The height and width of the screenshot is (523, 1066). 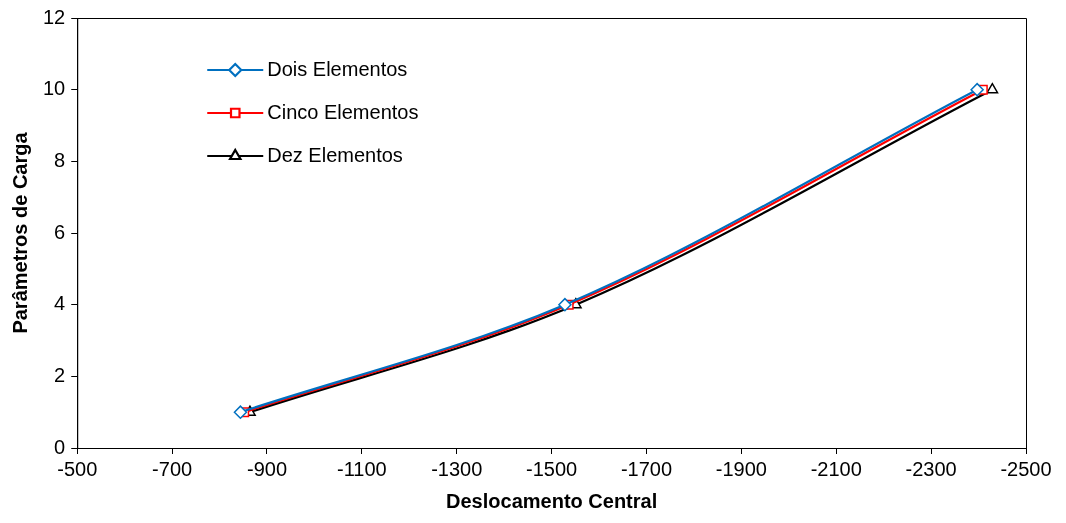 What do you see at coordinates (741, 468) in the screenshot?
I see `x-tick-label: -1900` at bounding box center [741, 468].